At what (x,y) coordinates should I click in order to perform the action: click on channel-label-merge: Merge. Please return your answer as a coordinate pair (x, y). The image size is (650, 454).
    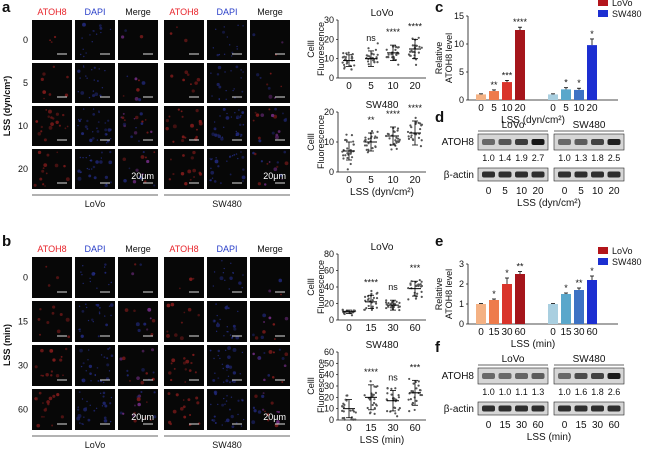
    Looking at the image, I should click on (138, 249).